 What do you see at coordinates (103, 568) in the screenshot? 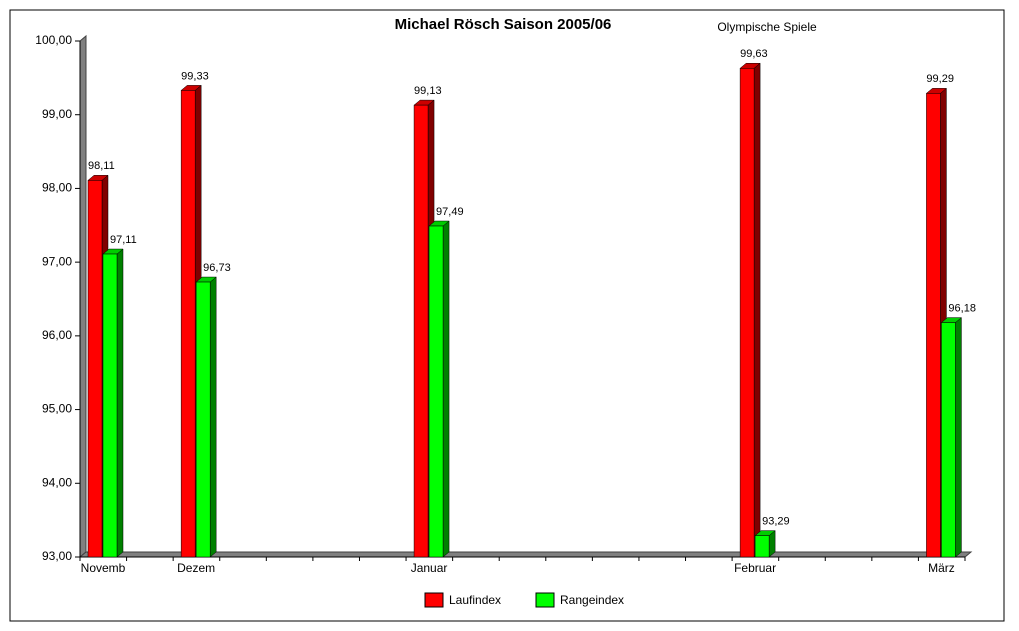
I see `x-tick-label: Novemb` at bounding box center [103, 568].